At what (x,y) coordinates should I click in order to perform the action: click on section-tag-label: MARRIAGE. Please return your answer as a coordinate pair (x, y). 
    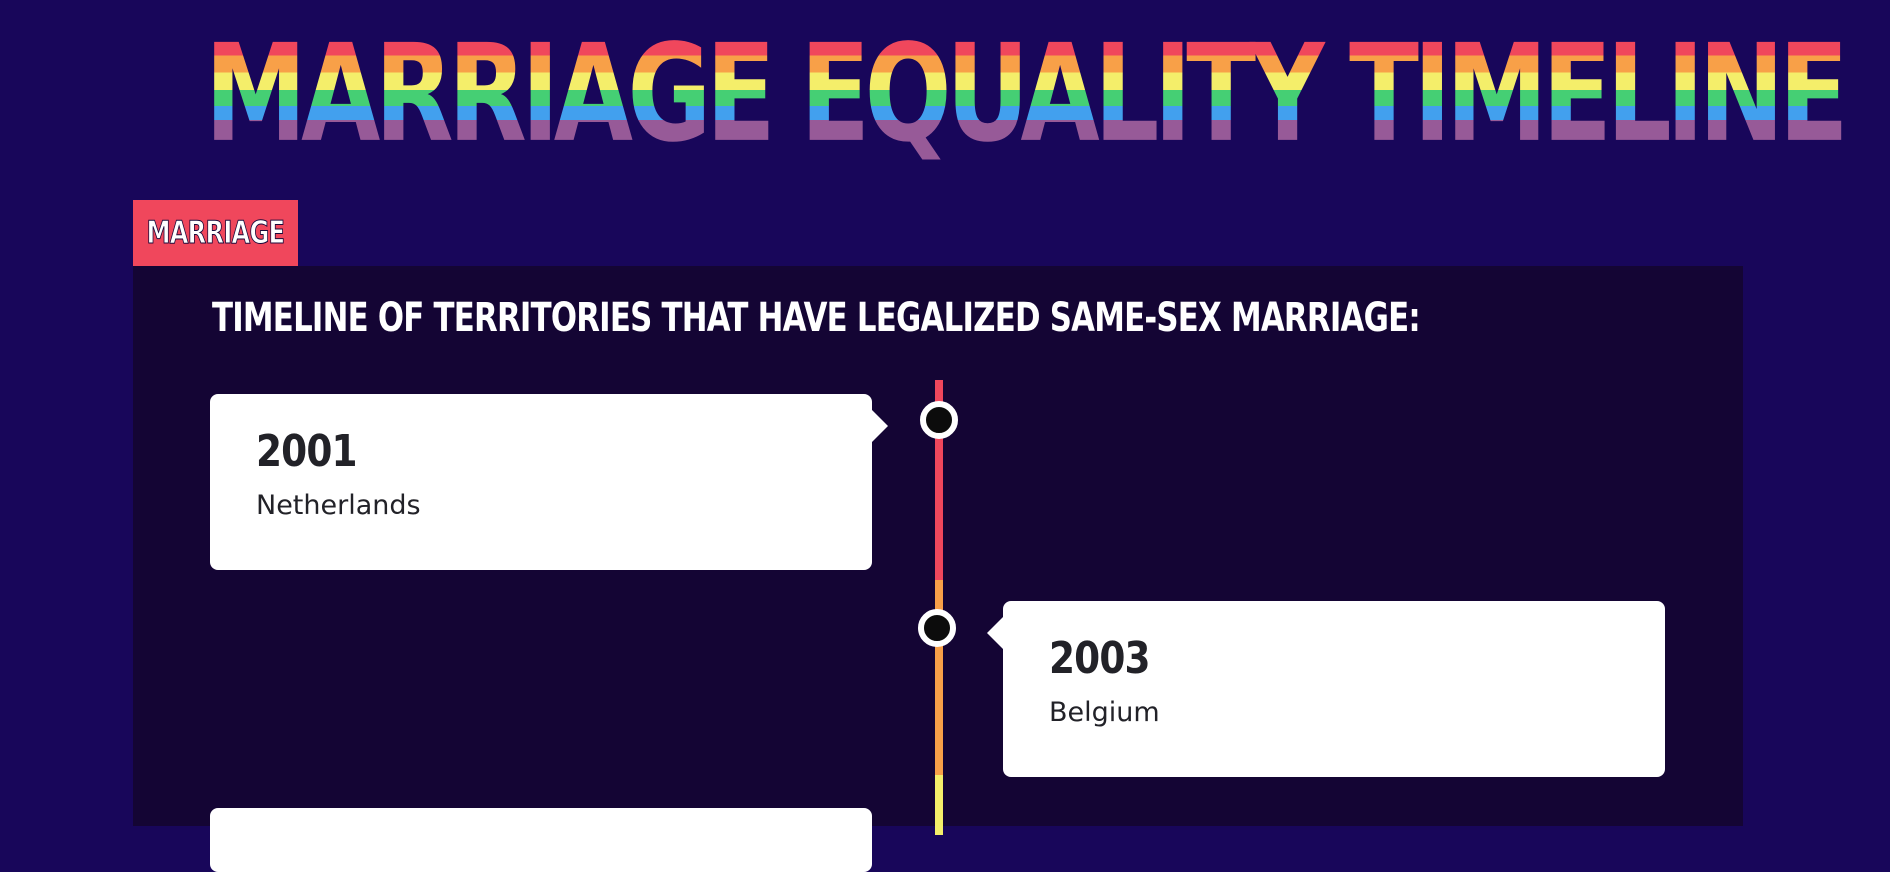
    Looking at the image, I should click on (215, 233).